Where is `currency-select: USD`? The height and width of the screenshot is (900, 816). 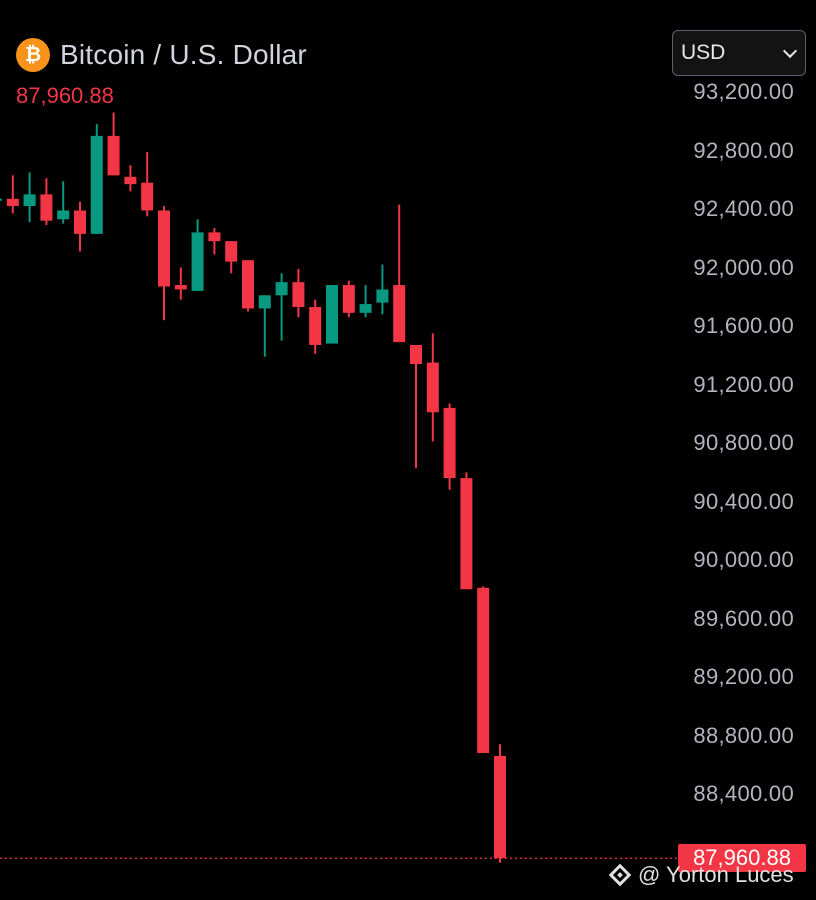
currency-select: USD is located at coordinates (739, 53).